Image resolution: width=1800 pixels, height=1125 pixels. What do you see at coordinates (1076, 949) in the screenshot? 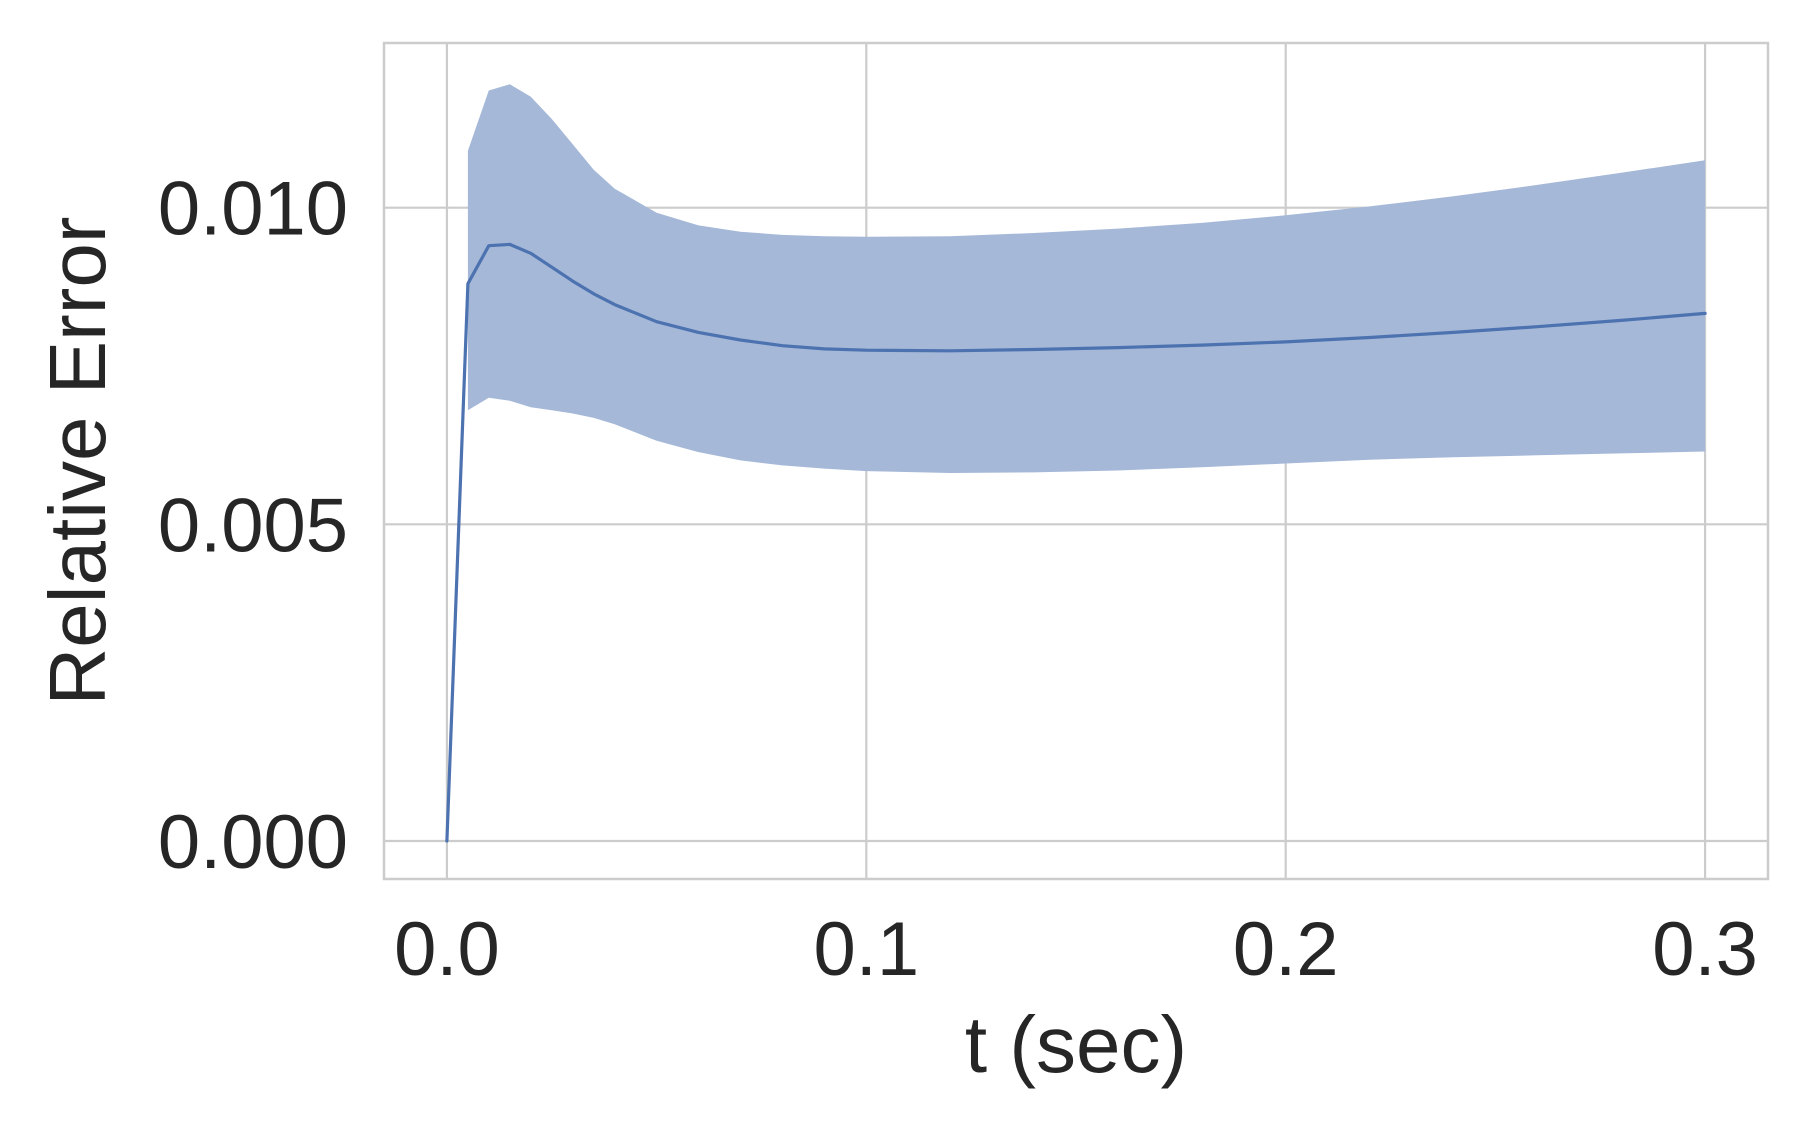
I see `x-tick-labels: 0.0 0.1 0.2 0.3` at bounding box center [1076, 949].